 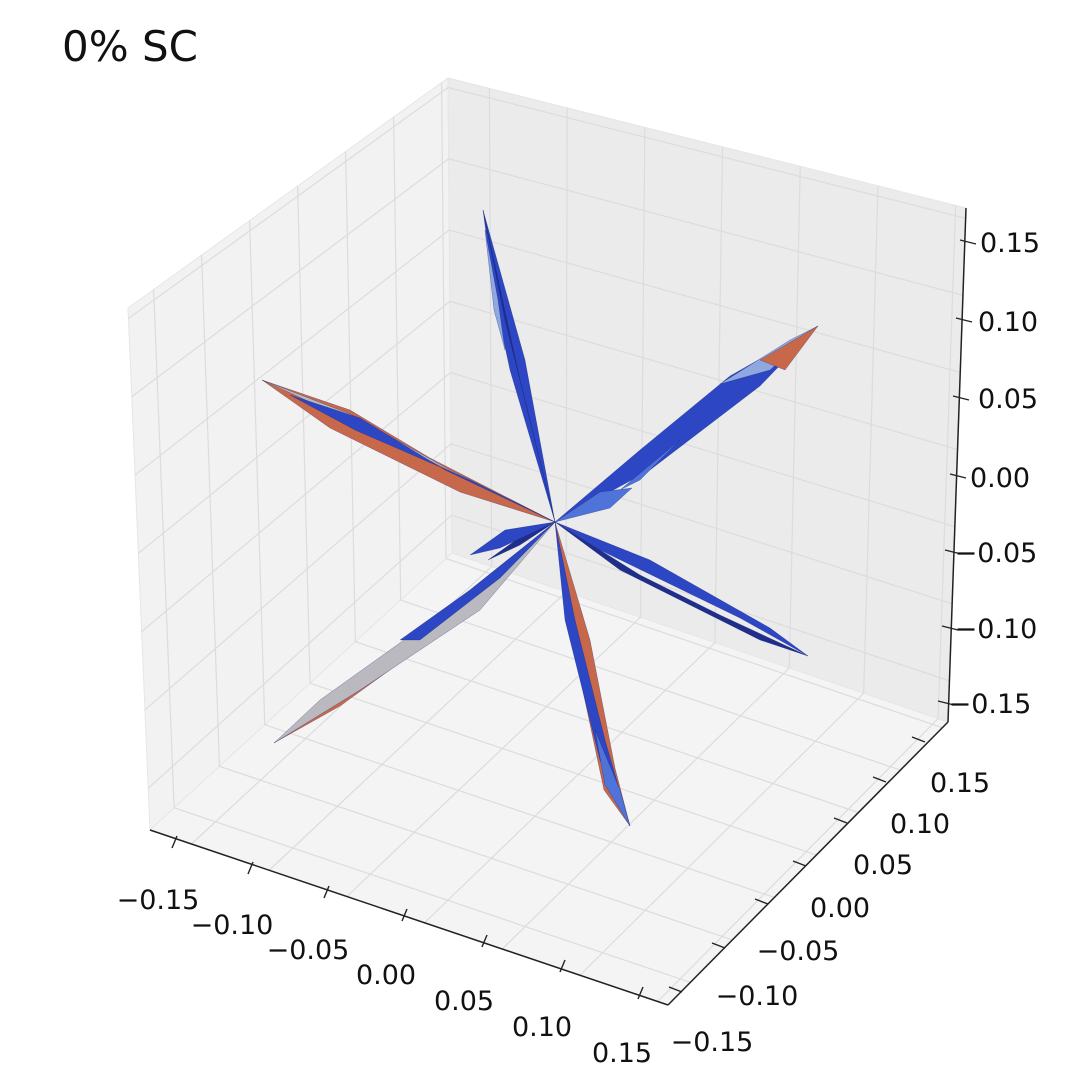 I want to click on z-tick-label: 0.15, so click(x=1010, y=243).